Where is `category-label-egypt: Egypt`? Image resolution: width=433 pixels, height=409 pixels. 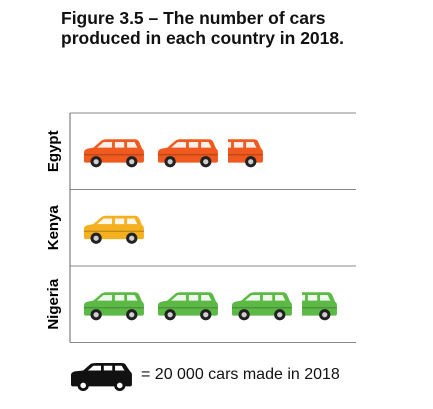 category-label-egypt: Egypt is located at coordinates (53, 151).